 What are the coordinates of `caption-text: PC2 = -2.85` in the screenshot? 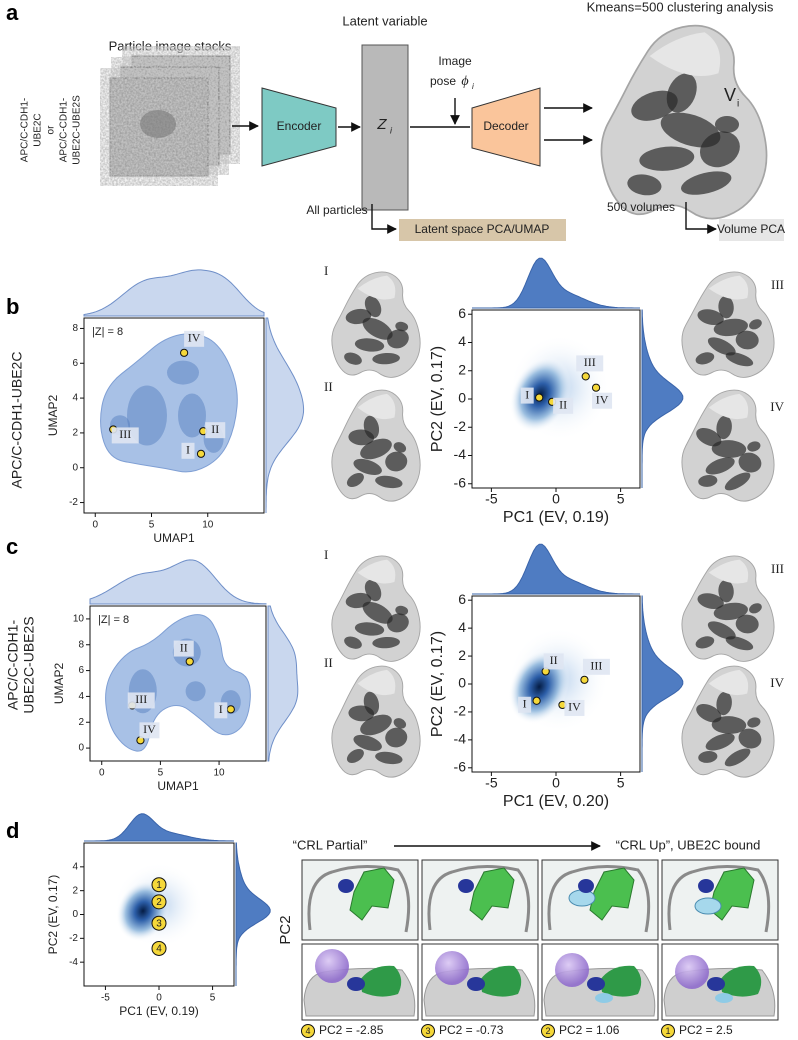 It's located at (351, 1030).